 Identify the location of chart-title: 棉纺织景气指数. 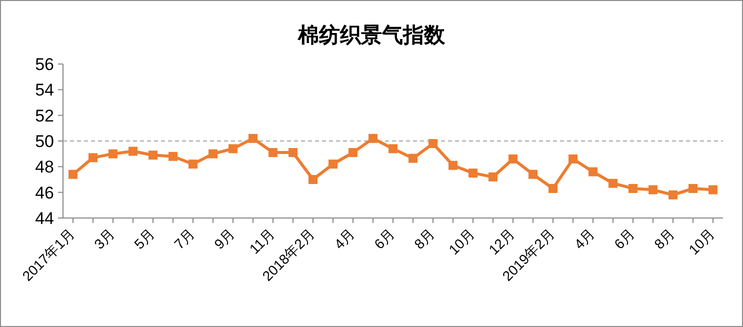
(371, 35).